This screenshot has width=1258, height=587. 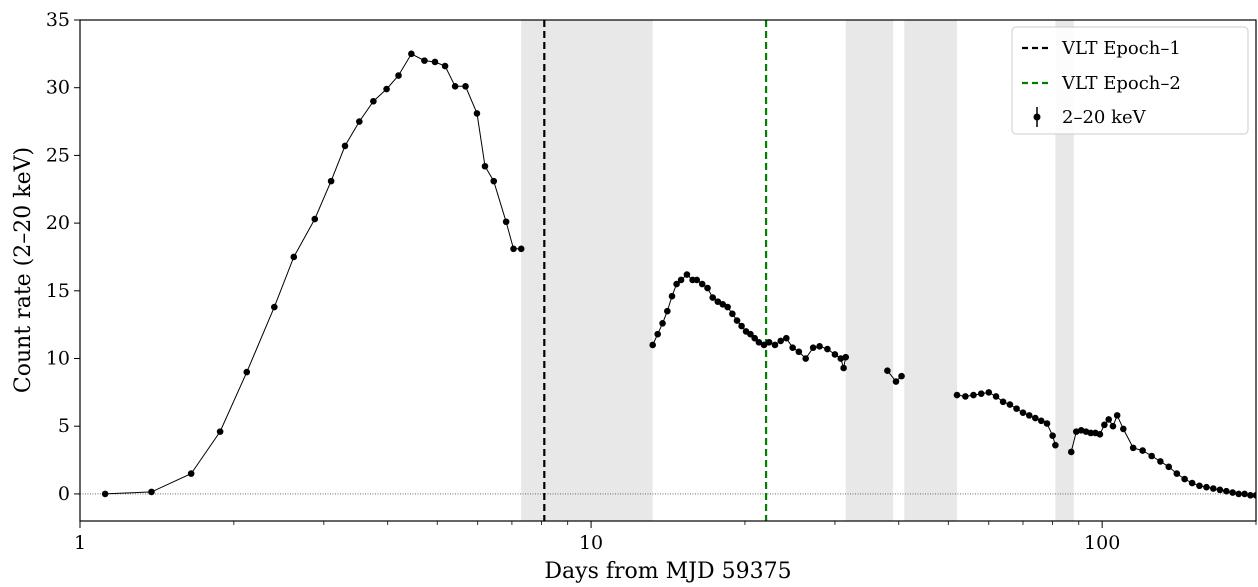 I want to click on legend-label-vlt-epoch-1: VLT Epoch–1, so click(x=1121, y=48).